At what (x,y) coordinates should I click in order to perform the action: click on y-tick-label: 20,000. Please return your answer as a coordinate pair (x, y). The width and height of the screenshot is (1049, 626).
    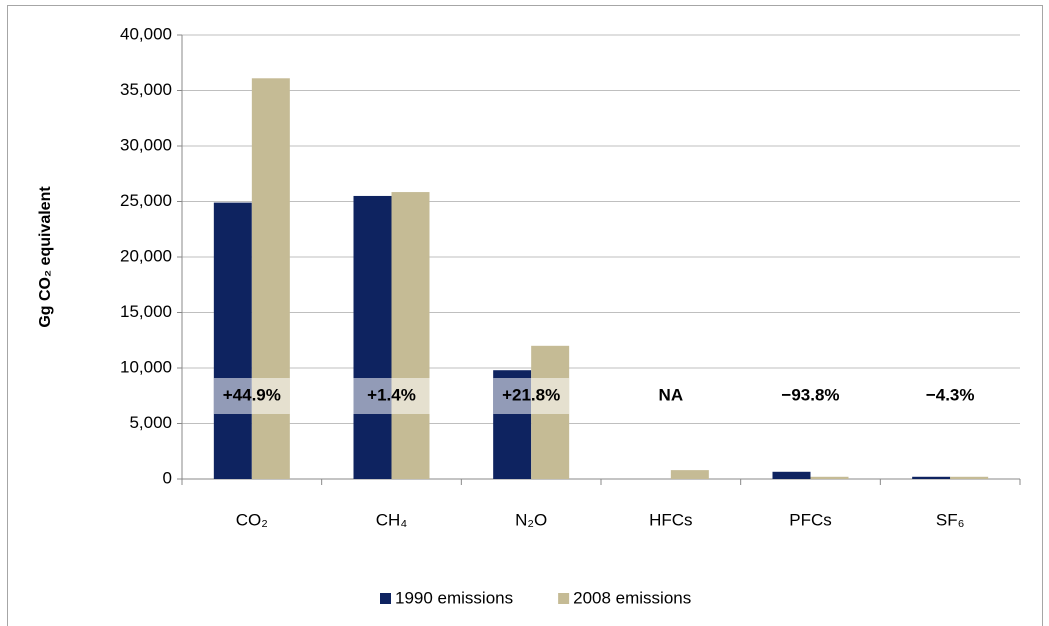
    Looking at the image, I should click on (146, 255).